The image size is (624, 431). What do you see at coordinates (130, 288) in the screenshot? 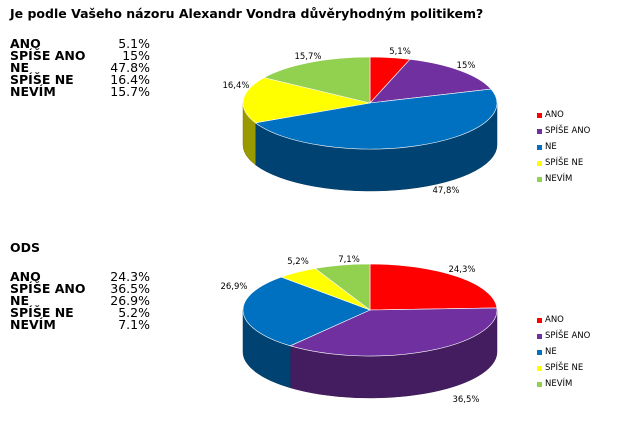
I see `row-value: 36.5%` at bounding box center [130, 288].